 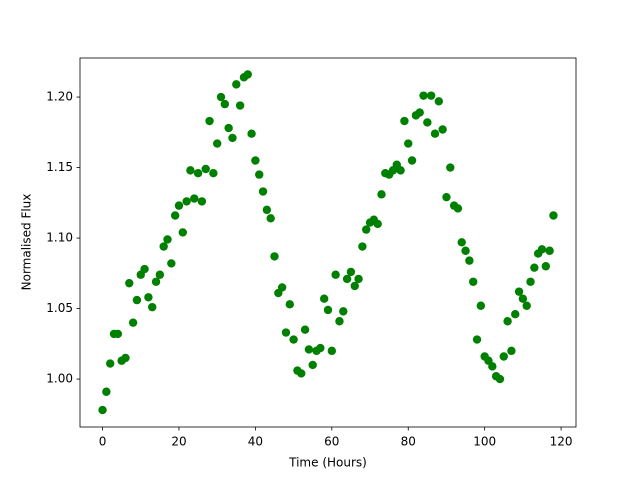 What do you see at coordinates (178, 442) in the screenshot?
I see `x-tick-label: 20` at bounding box center [178, 442].